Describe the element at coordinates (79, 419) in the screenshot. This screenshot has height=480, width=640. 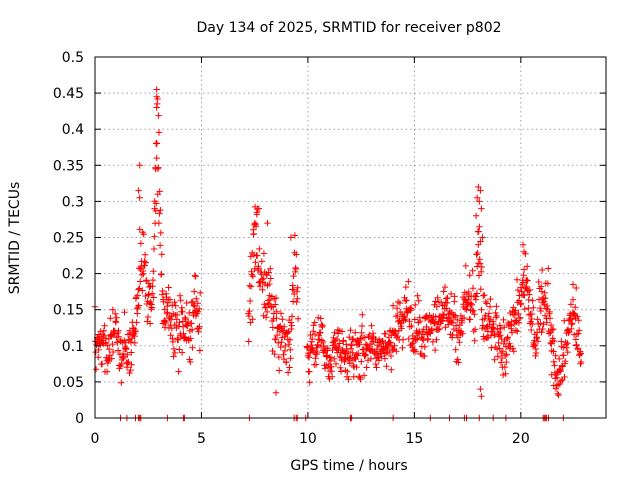
I see `y-tick-label: 0` at that location.